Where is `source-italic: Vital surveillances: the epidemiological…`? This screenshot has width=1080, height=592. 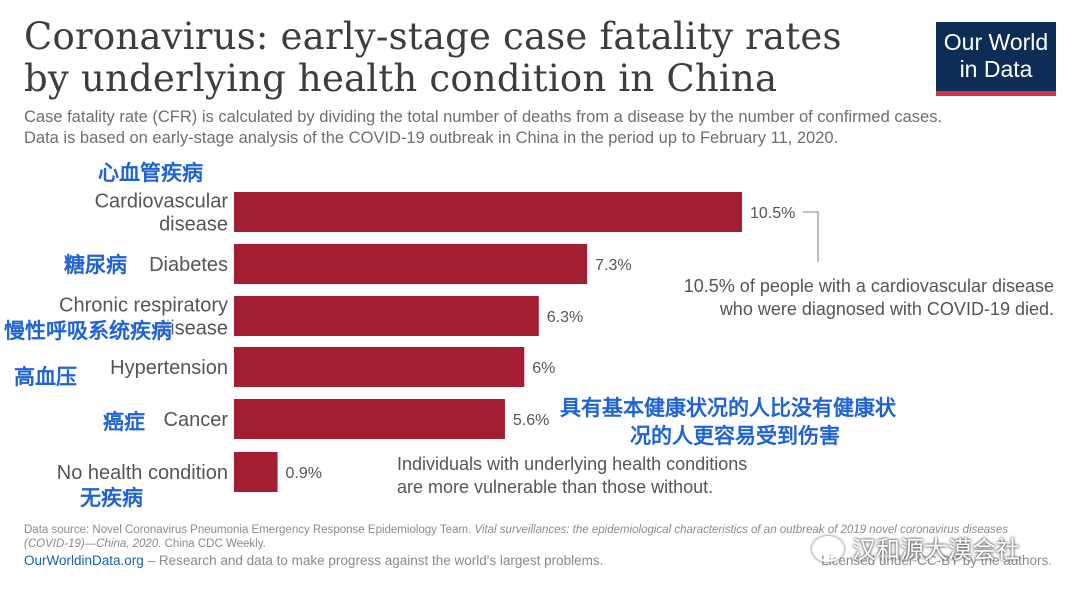
source-italic: Vital surveillances: the epidemiological… is located at coordinates (516, 537).